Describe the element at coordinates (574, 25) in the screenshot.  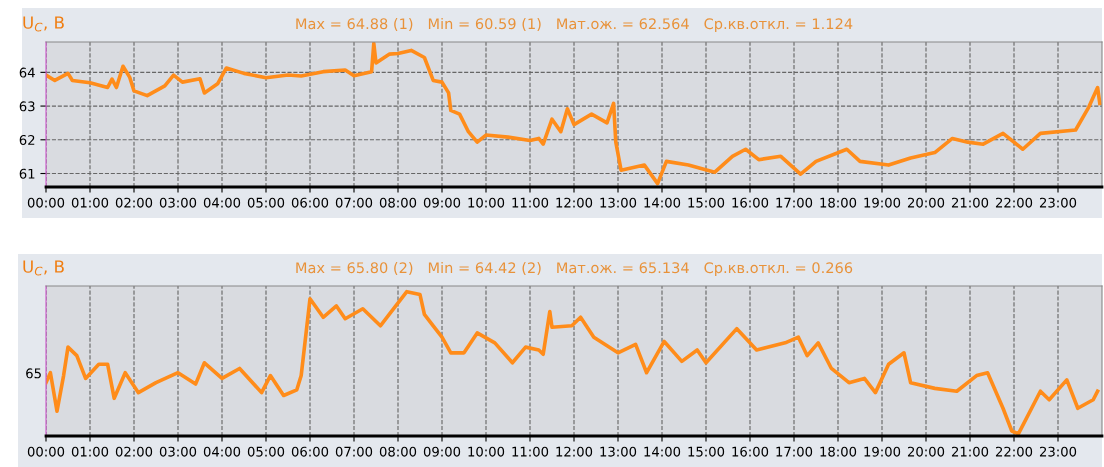
I see `chart-title: Max = 64.88 (1) Min = 60.59 (1) Мат.ож. = 62.564 Ср.кв.откл. = 1.124` at that location.